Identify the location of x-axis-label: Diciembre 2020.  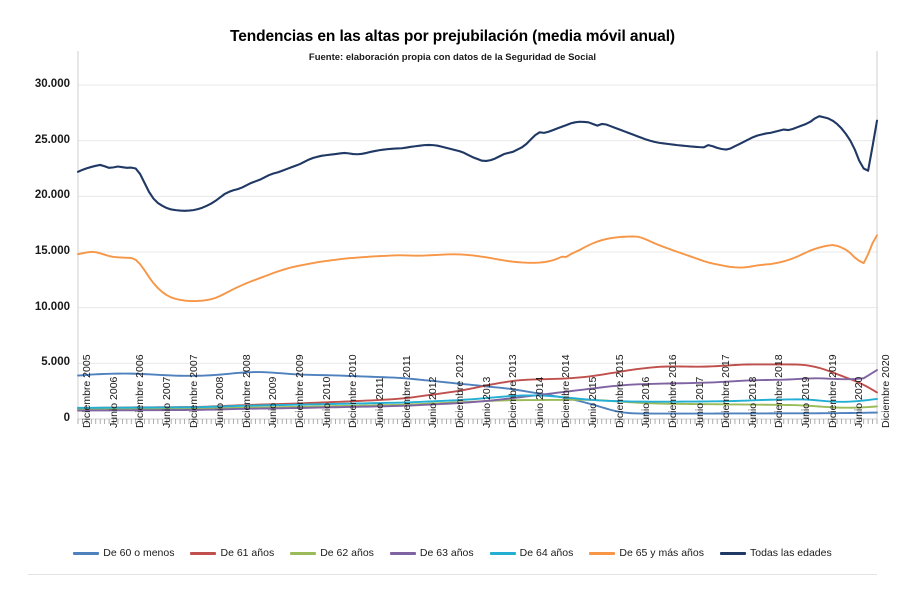
(886, 391).